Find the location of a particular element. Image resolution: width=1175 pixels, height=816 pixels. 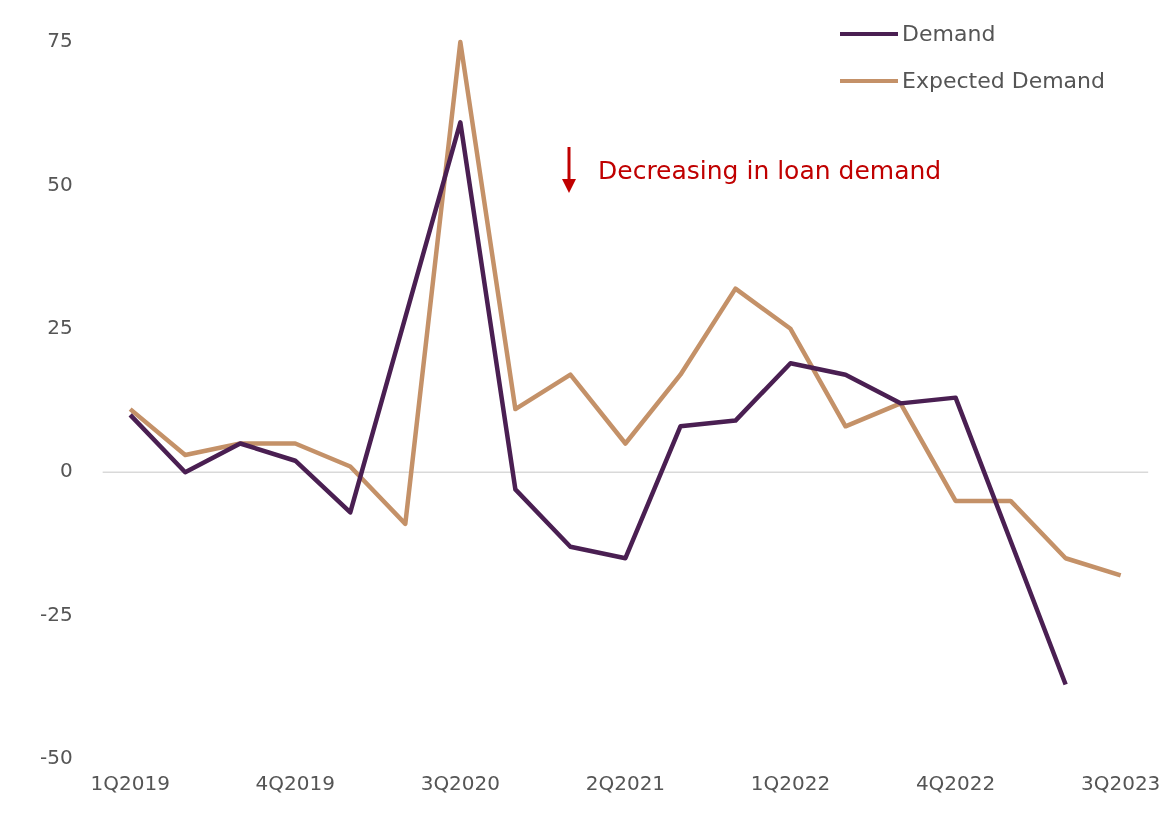

x-tick-label: 3Q2023 is located at coordinates (1120, 783).